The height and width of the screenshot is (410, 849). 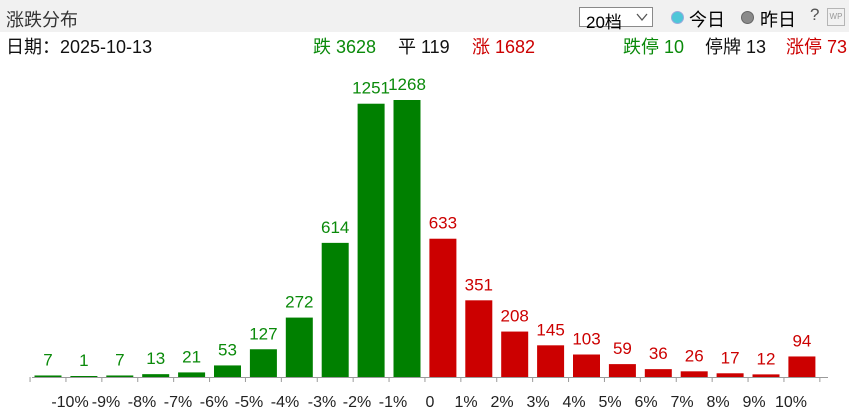 What do you see at coordinates (642, 17) in the screenshot?
I see `chevron-down-icon` at bounding box center [642, 17].